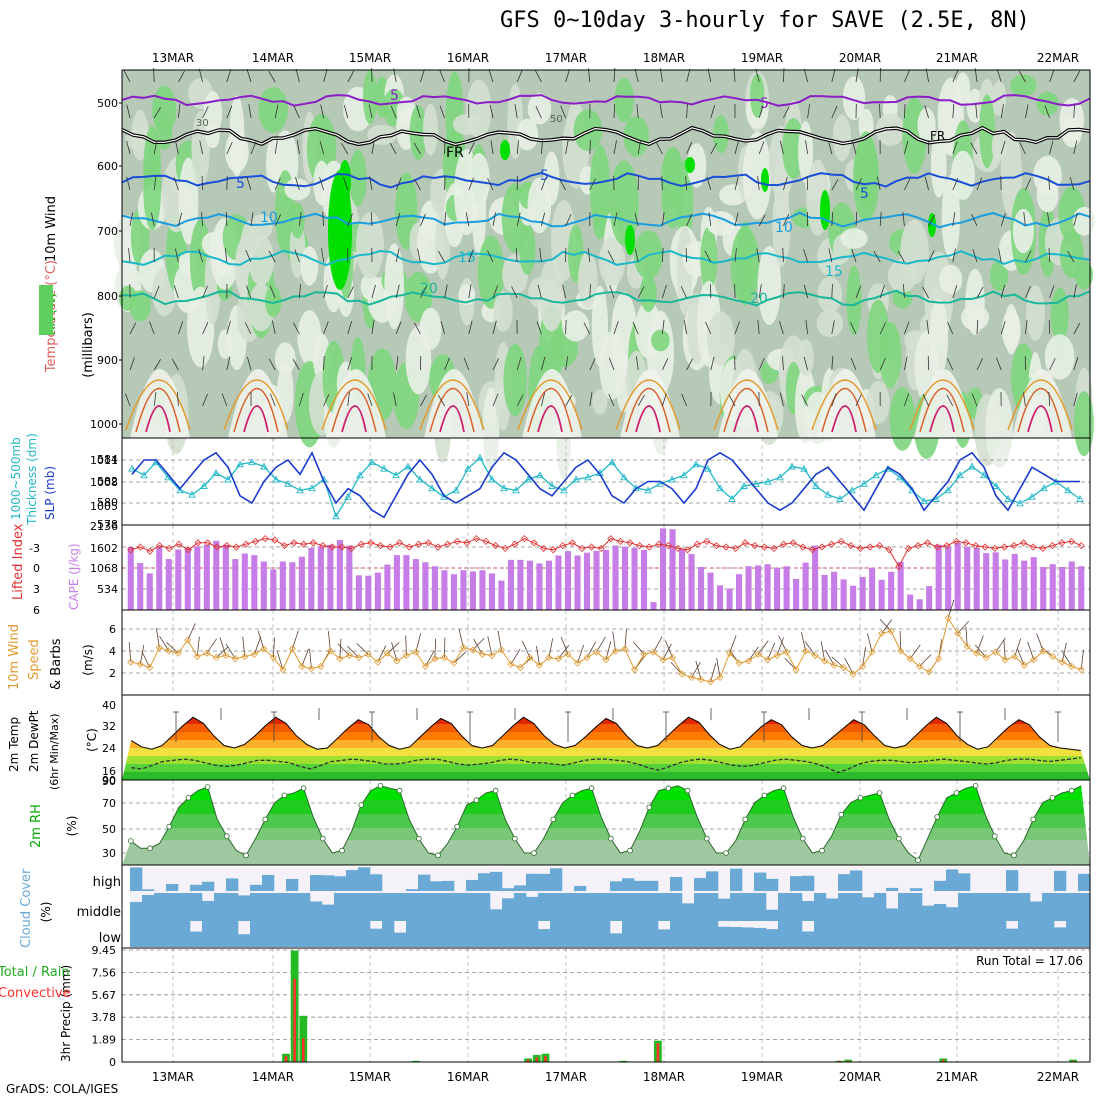 This screenshot has height=1100, width=1100. I want to click on wind-tick-label: 2, so click(112, 673).